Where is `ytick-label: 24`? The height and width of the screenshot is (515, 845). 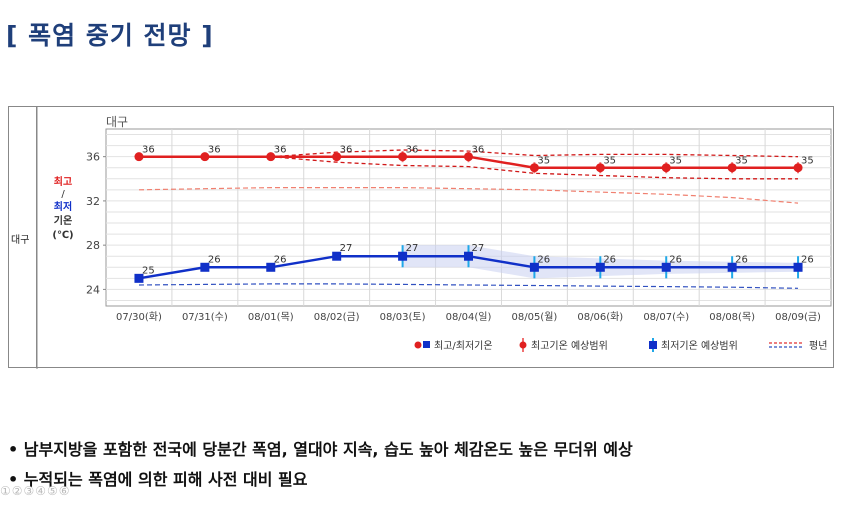
ytick-label: 24 is located at coordinates (93, 289).